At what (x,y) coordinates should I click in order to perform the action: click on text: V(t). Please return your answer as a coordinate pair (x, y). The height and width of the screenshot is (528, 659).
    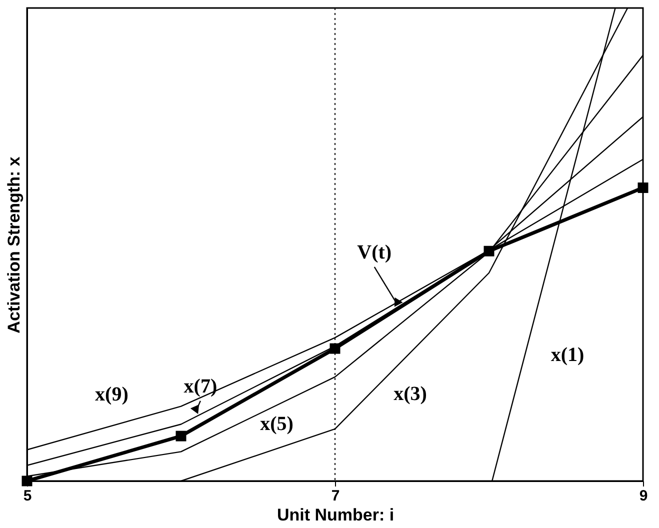
    Looking at the image, I should click on (374, 252).